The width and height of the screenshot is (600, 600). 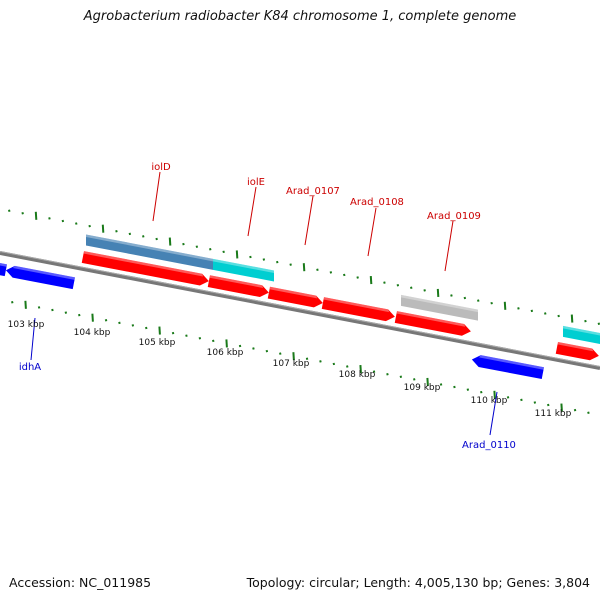 I want to click on kbp-label: 109 kbp, so click(x=422, y=388).